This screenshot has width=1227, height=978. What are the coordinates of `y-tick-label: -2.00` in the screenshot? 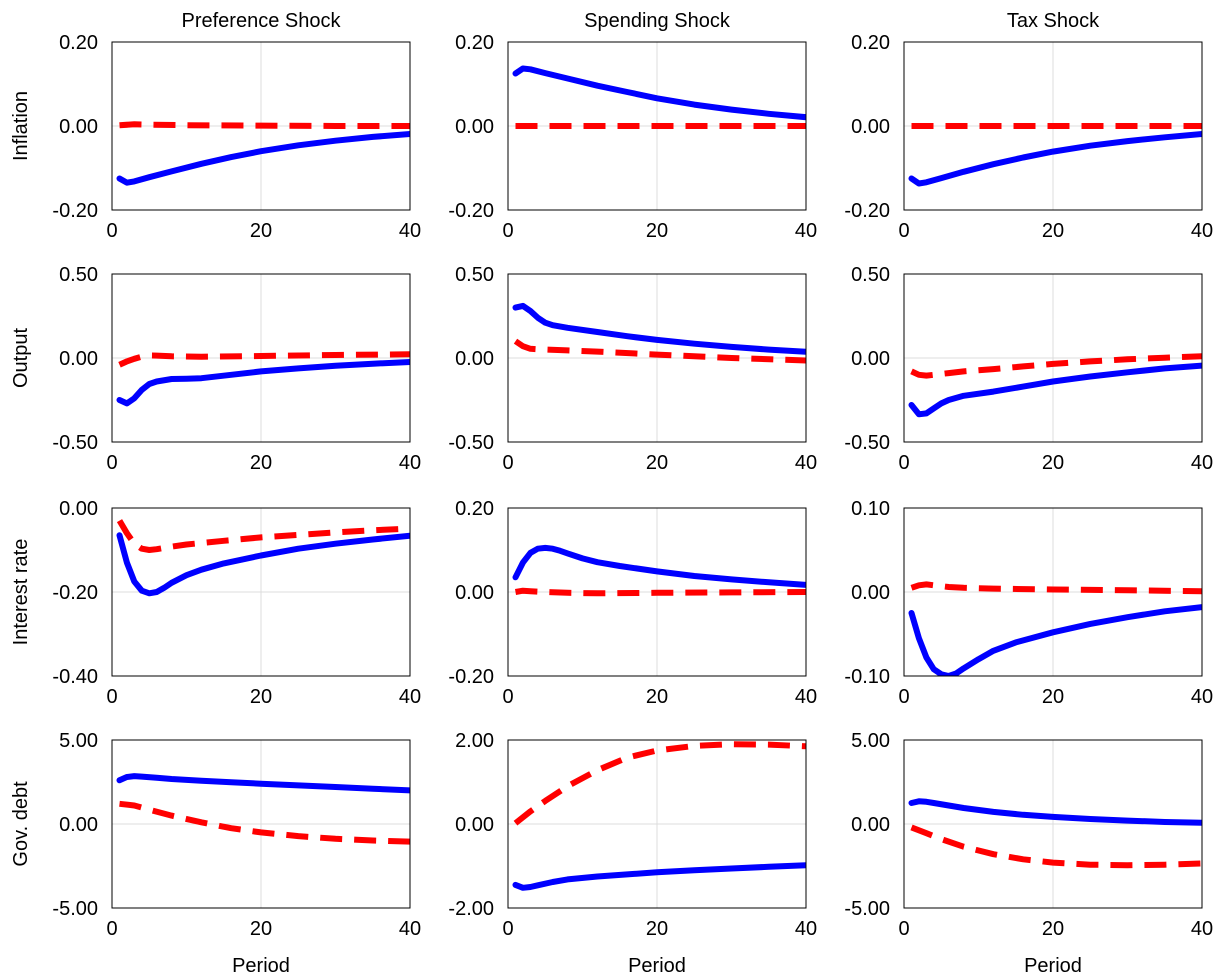 It's located at (471, 909).